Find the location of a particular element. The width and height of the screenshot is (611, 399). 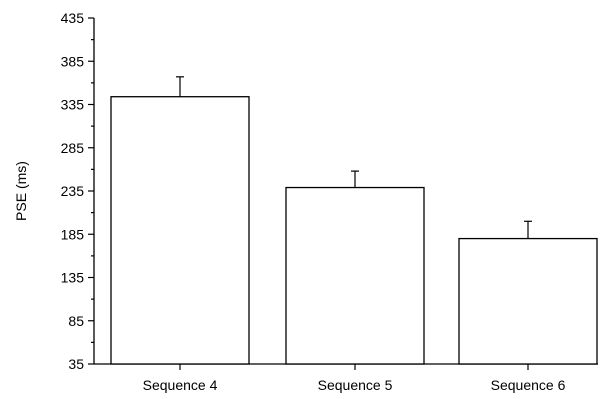

x-tick-label: Sequence 6 is located at coordinates (528, 385).